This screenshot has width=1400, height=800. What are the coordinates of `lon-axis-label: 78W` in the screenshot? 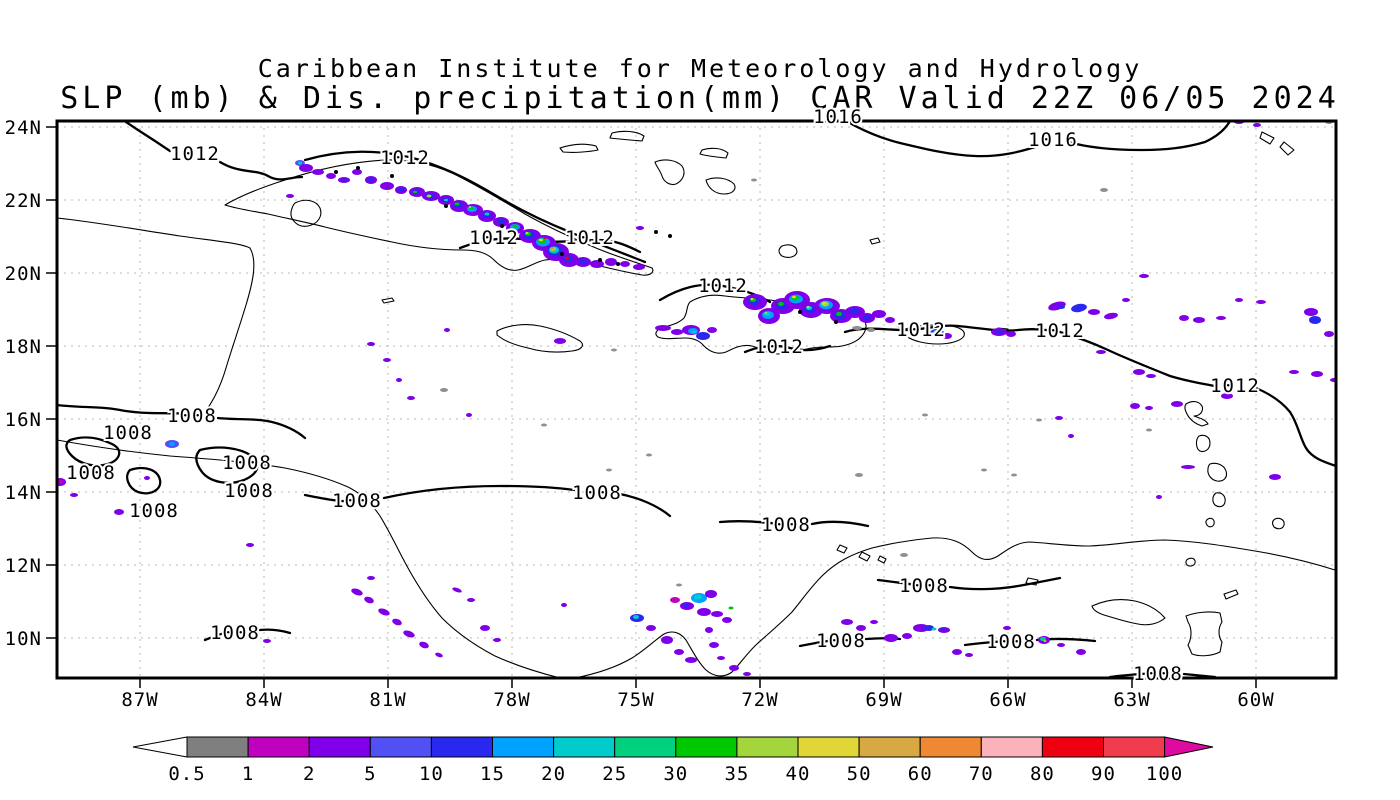 It's located at (511, 700).